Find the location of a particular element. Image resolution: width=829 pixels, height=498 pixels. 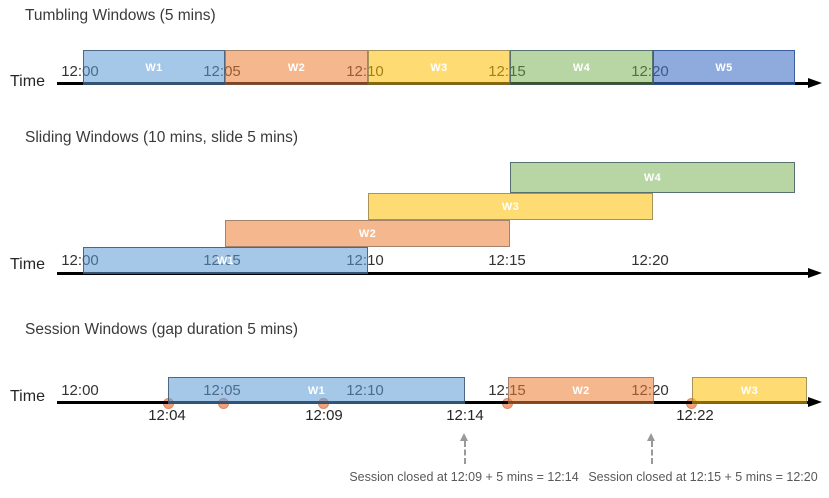

event-time-label: 12:09 is located at coordinates (324, 415).